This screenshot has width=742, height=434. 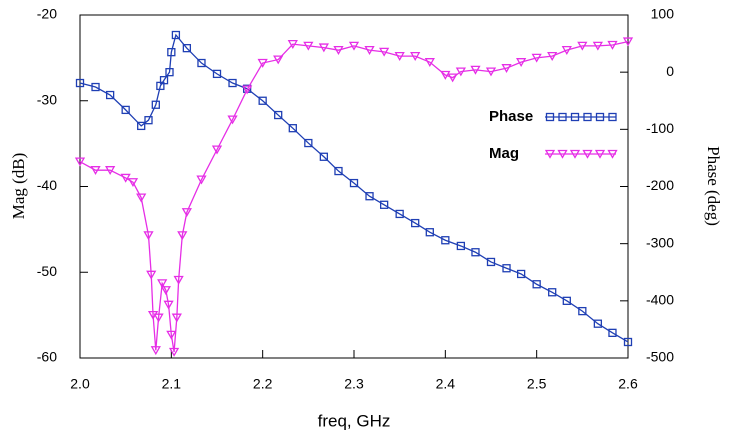 What do you see at coordinates (660, 185) in the screenshot?
I see `y2-tick-label: -200` at bounding box center [660, 185].